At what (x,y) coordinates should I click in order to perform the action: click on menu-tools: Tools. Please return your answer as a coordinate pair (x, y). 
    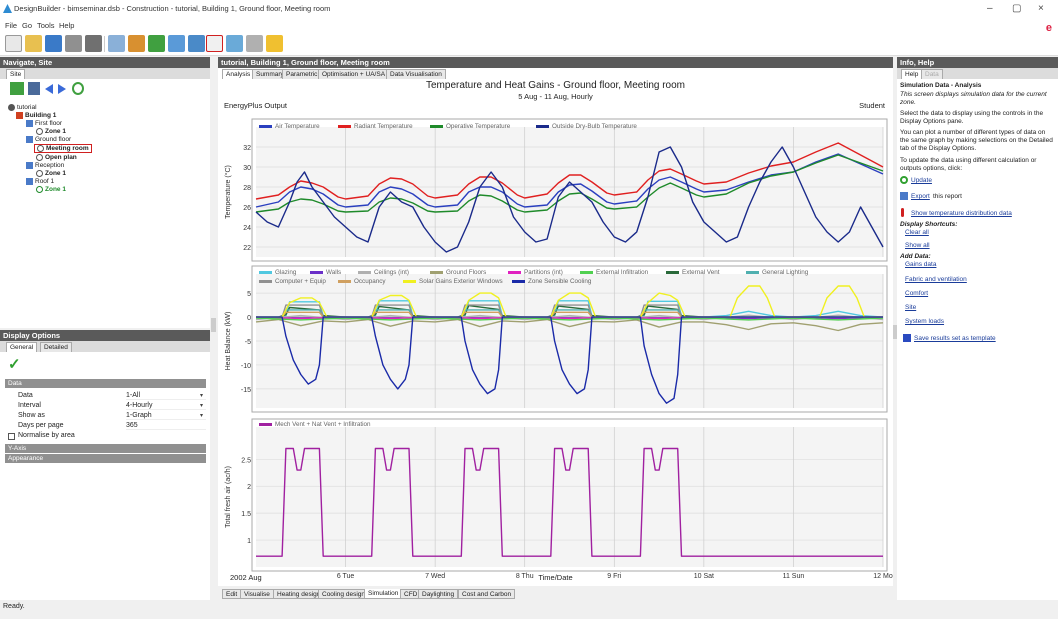
    Looking at the image, I should click on (46, 25).